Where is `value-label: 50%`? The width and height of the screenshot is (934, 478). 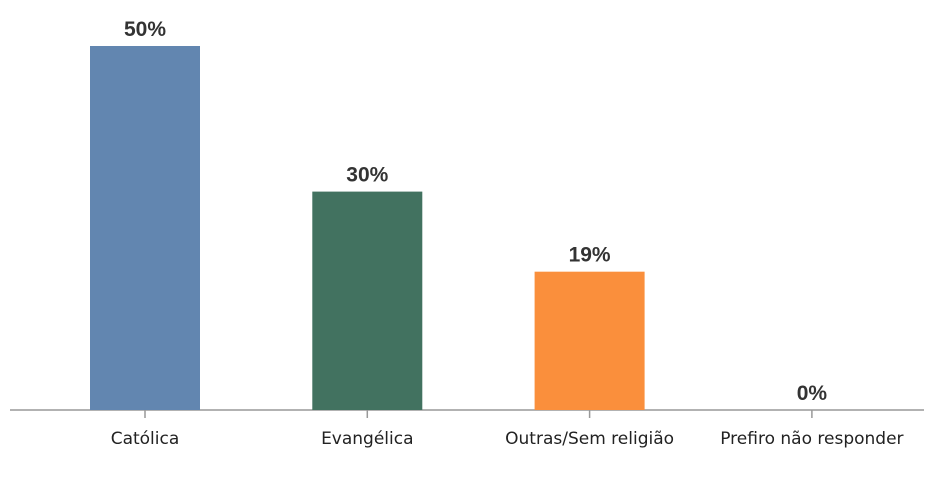
value-label: 50% is located at coordinates (145, 29).